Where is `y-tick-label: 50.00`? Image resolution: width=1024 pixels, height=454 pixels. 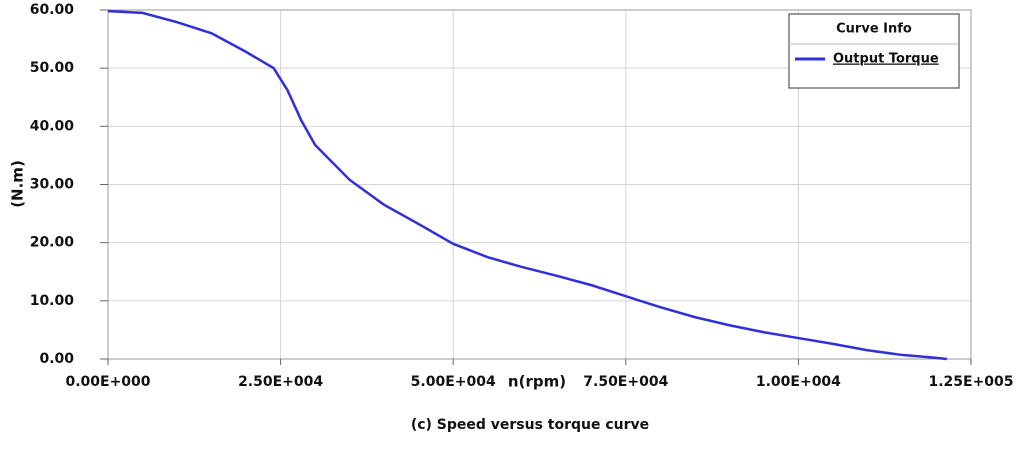 y-tick-label: 50.00 is located at coordinates (52, 68).